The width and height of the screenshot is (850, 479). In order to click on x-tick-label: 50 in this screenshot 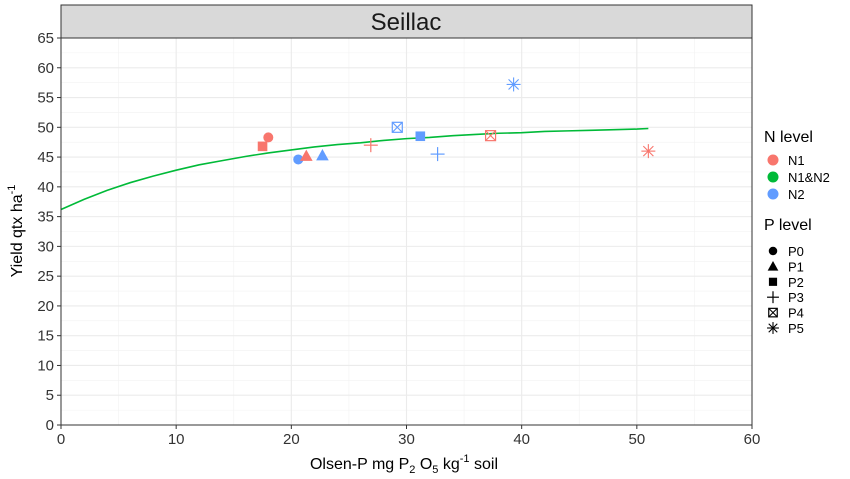, I will do `click(636, 439)`.